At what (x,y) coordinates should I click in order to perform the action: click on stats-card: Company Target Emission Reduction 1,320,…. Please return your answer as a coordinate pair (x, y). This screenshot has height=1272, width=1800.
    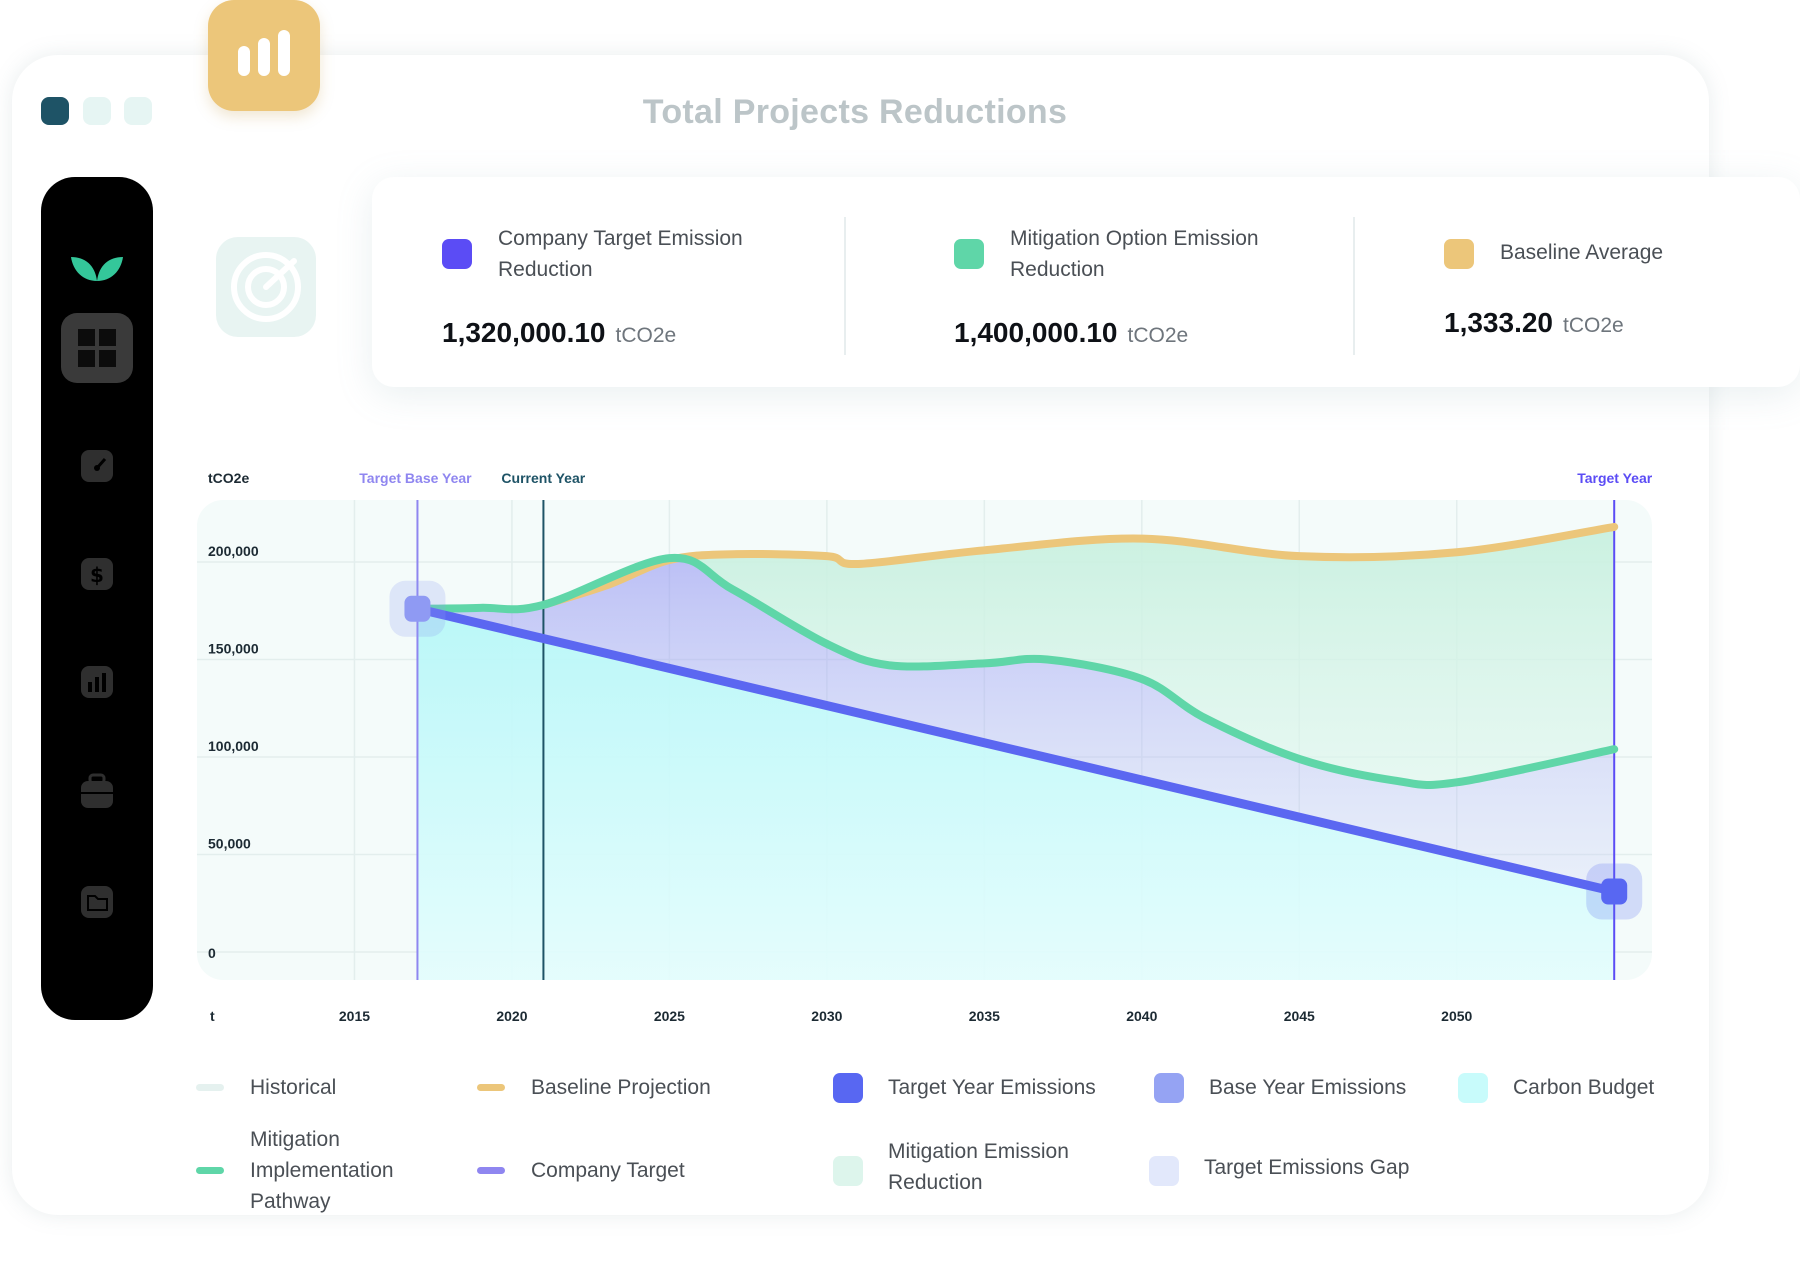
    Looking at the image, I should click on (1086, 282).